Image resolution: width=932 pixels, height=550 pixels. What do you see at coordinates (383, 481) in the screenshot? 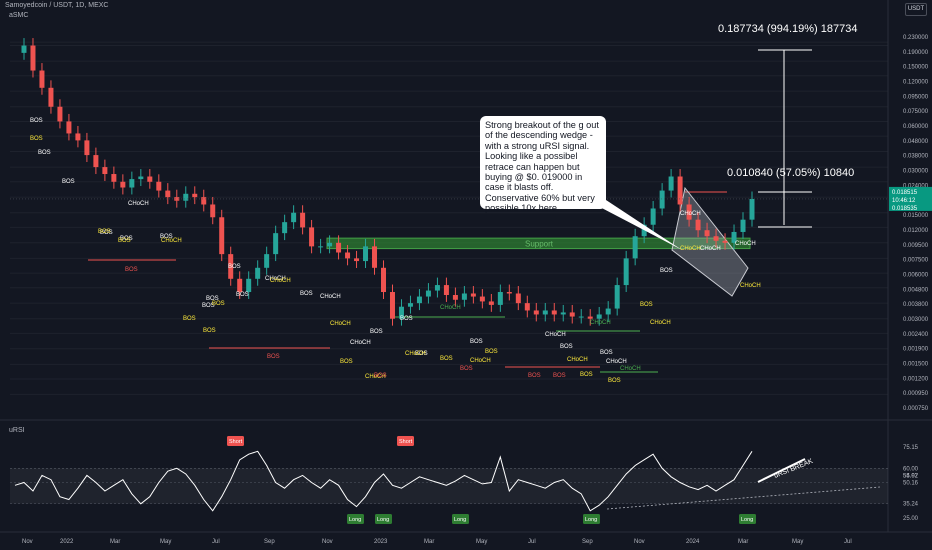
I see `ursi-line` at bounding box center [383, 481].